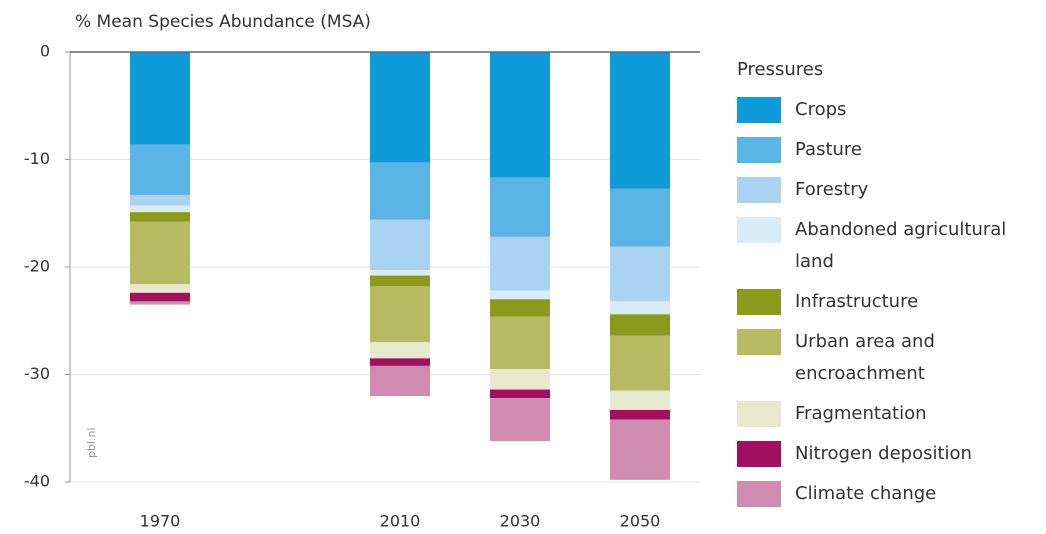 This screenshot has width=1046, height=534. What do you see at coordinates (889, 190) in the screenshot?
I see `legend-item: Forestry` at bounding box center [889, 190].